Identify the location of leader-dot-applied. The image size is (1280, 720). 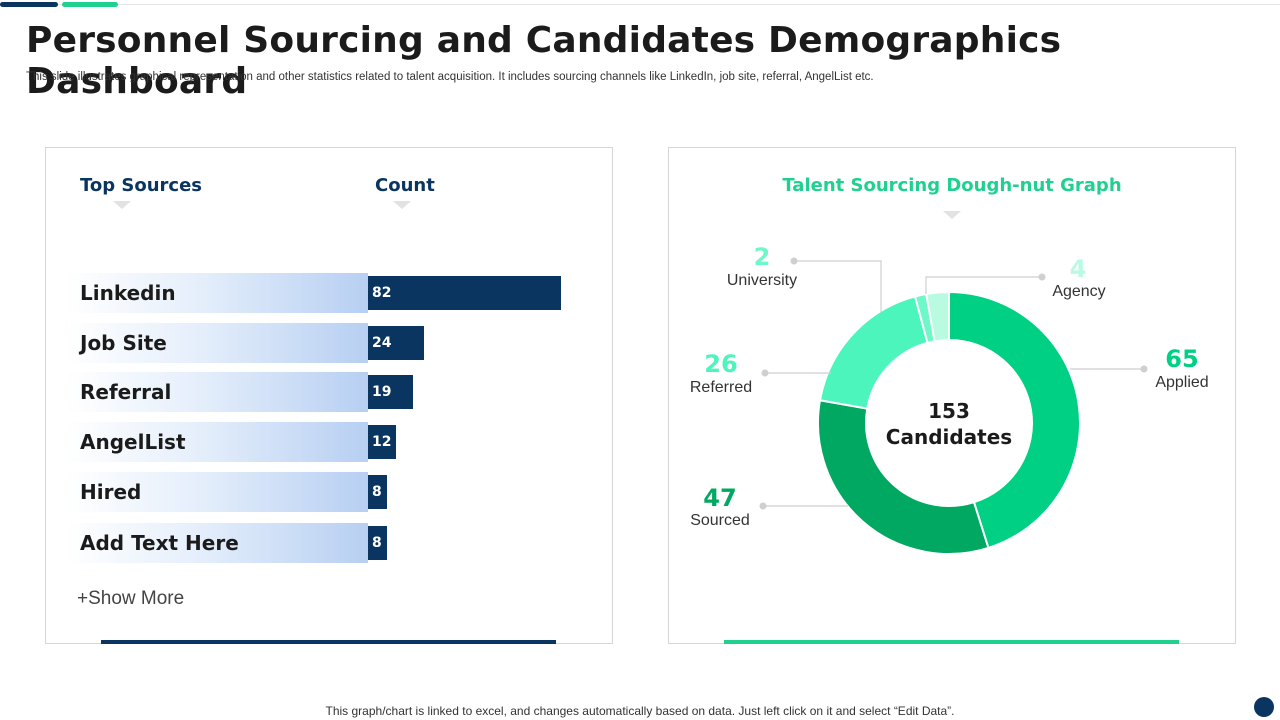
(1144, 369).